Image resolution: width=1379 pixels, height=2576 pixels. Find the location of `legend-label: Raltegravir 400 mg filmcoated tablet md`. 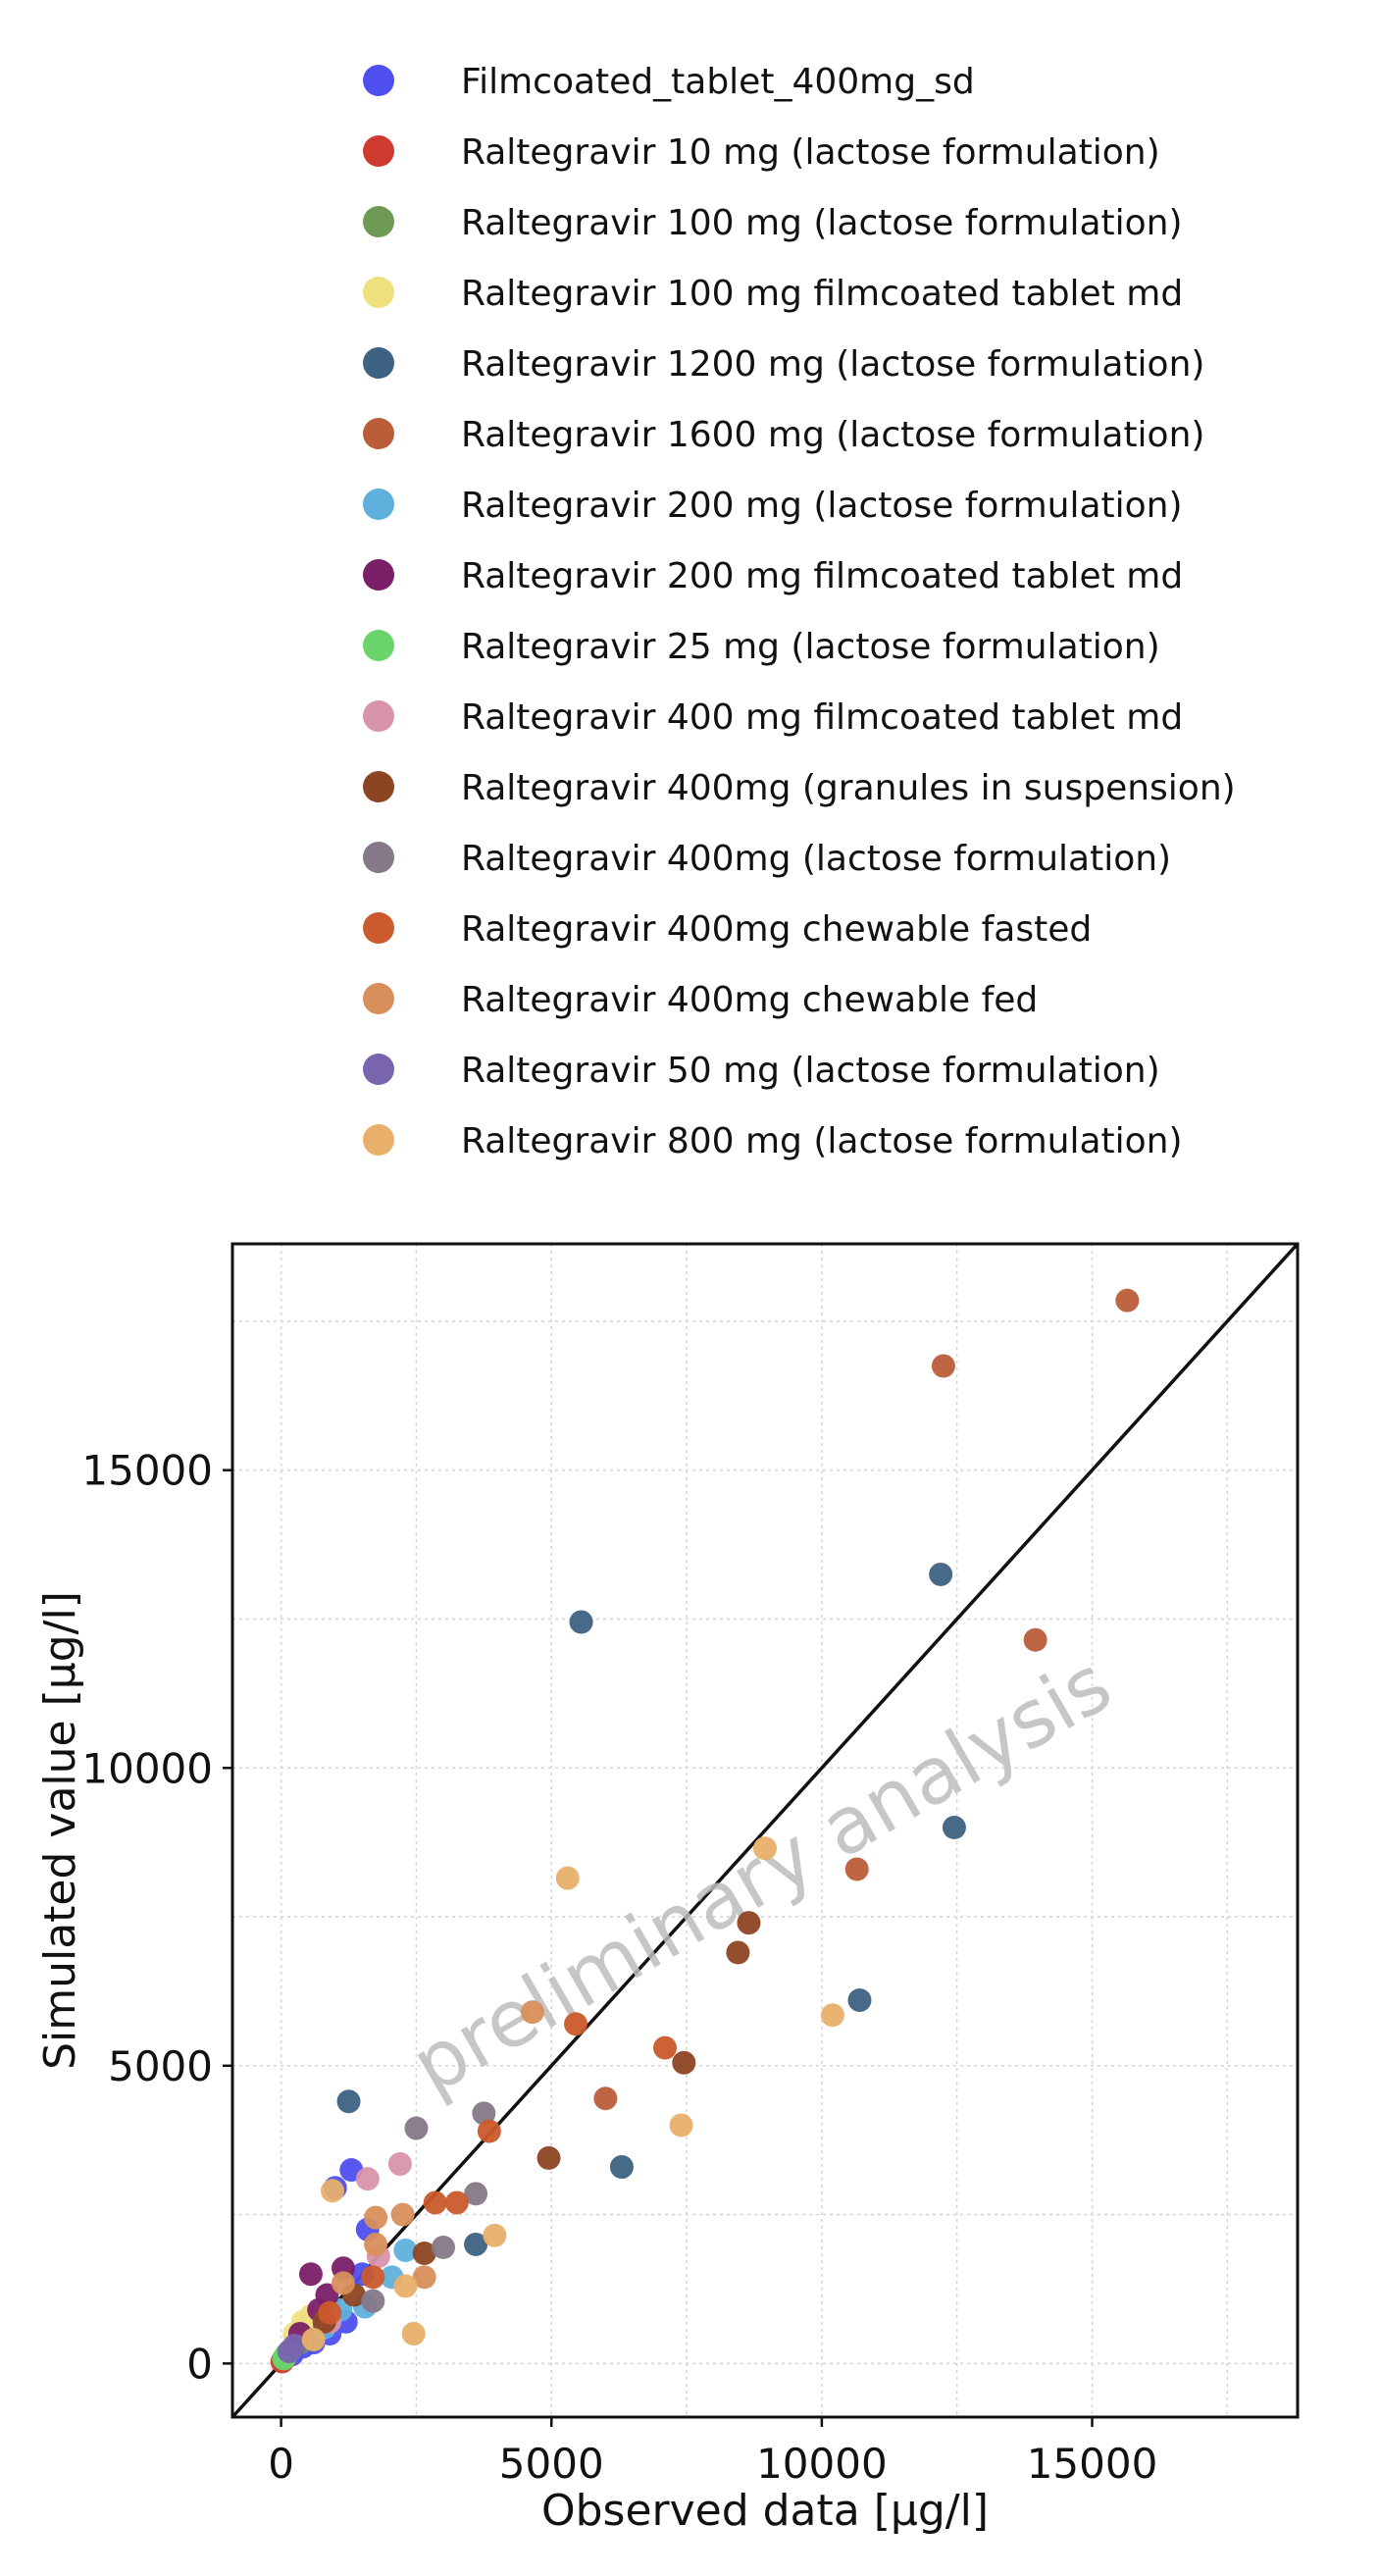

legend-label: Raltegravir 400 mg filmcoated tablet md is located at coordinates (822, 717).